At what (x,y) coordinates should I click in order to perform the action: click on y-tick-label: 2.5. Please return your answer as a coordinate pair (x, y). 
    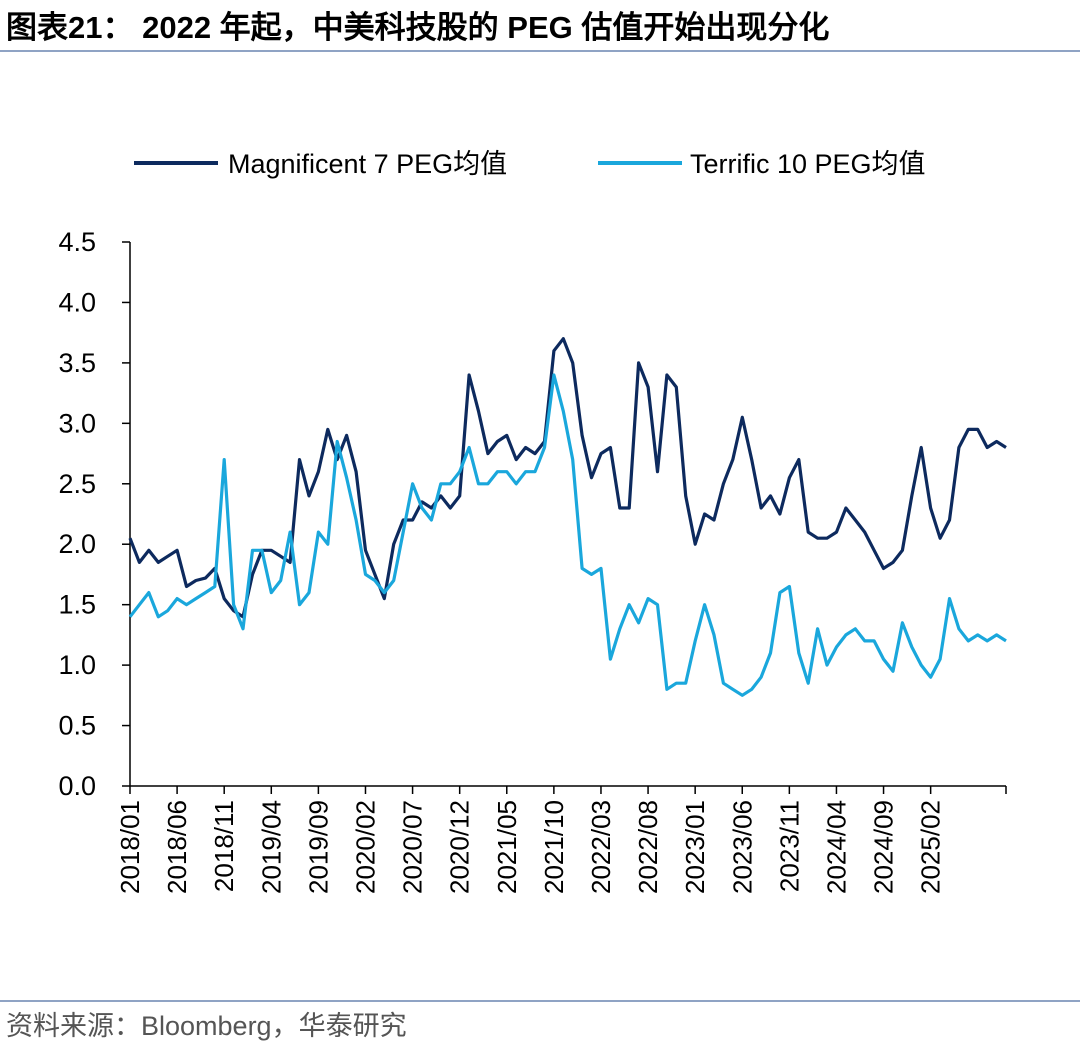
    Looking at the image, I should click on (77, 484).